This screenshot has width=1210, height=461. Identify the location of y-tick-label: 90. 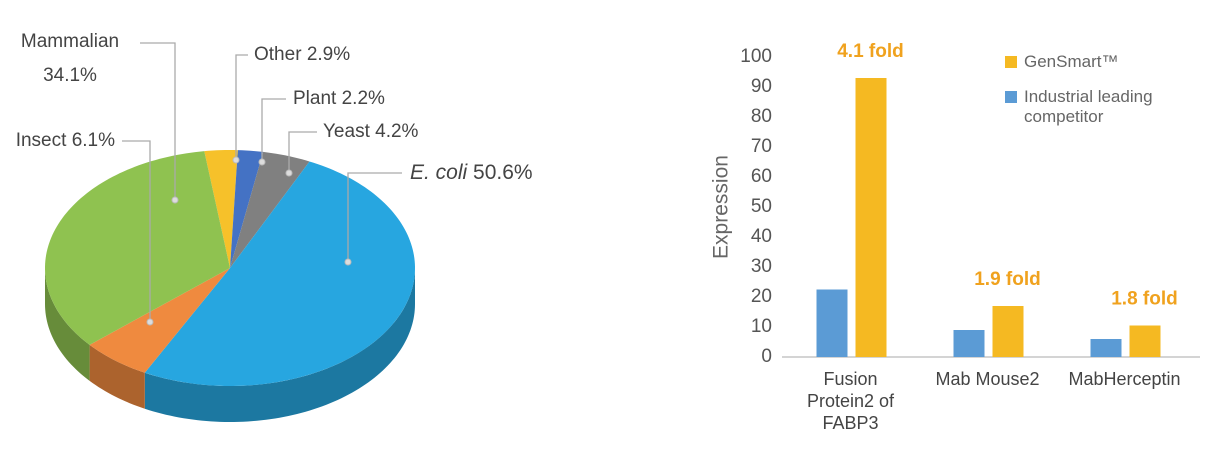
(761, 86).